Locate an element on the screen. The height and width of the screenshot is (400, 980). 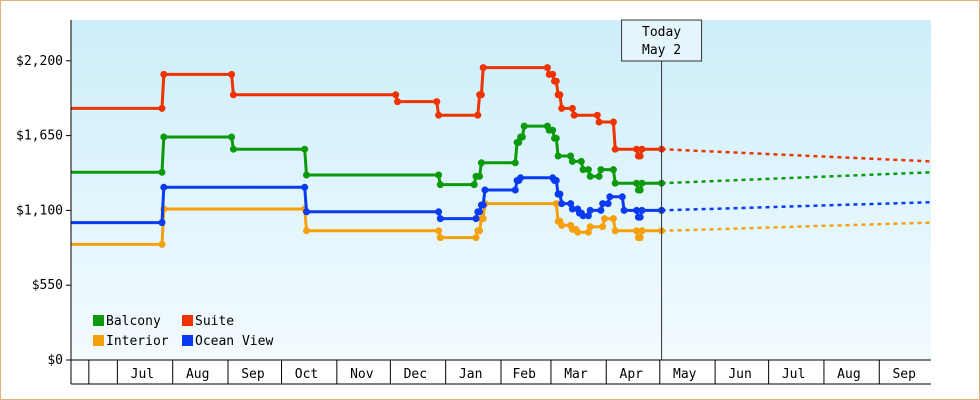
legend-item-ocean-view: Ocean View is located at coordinates (227, 341).